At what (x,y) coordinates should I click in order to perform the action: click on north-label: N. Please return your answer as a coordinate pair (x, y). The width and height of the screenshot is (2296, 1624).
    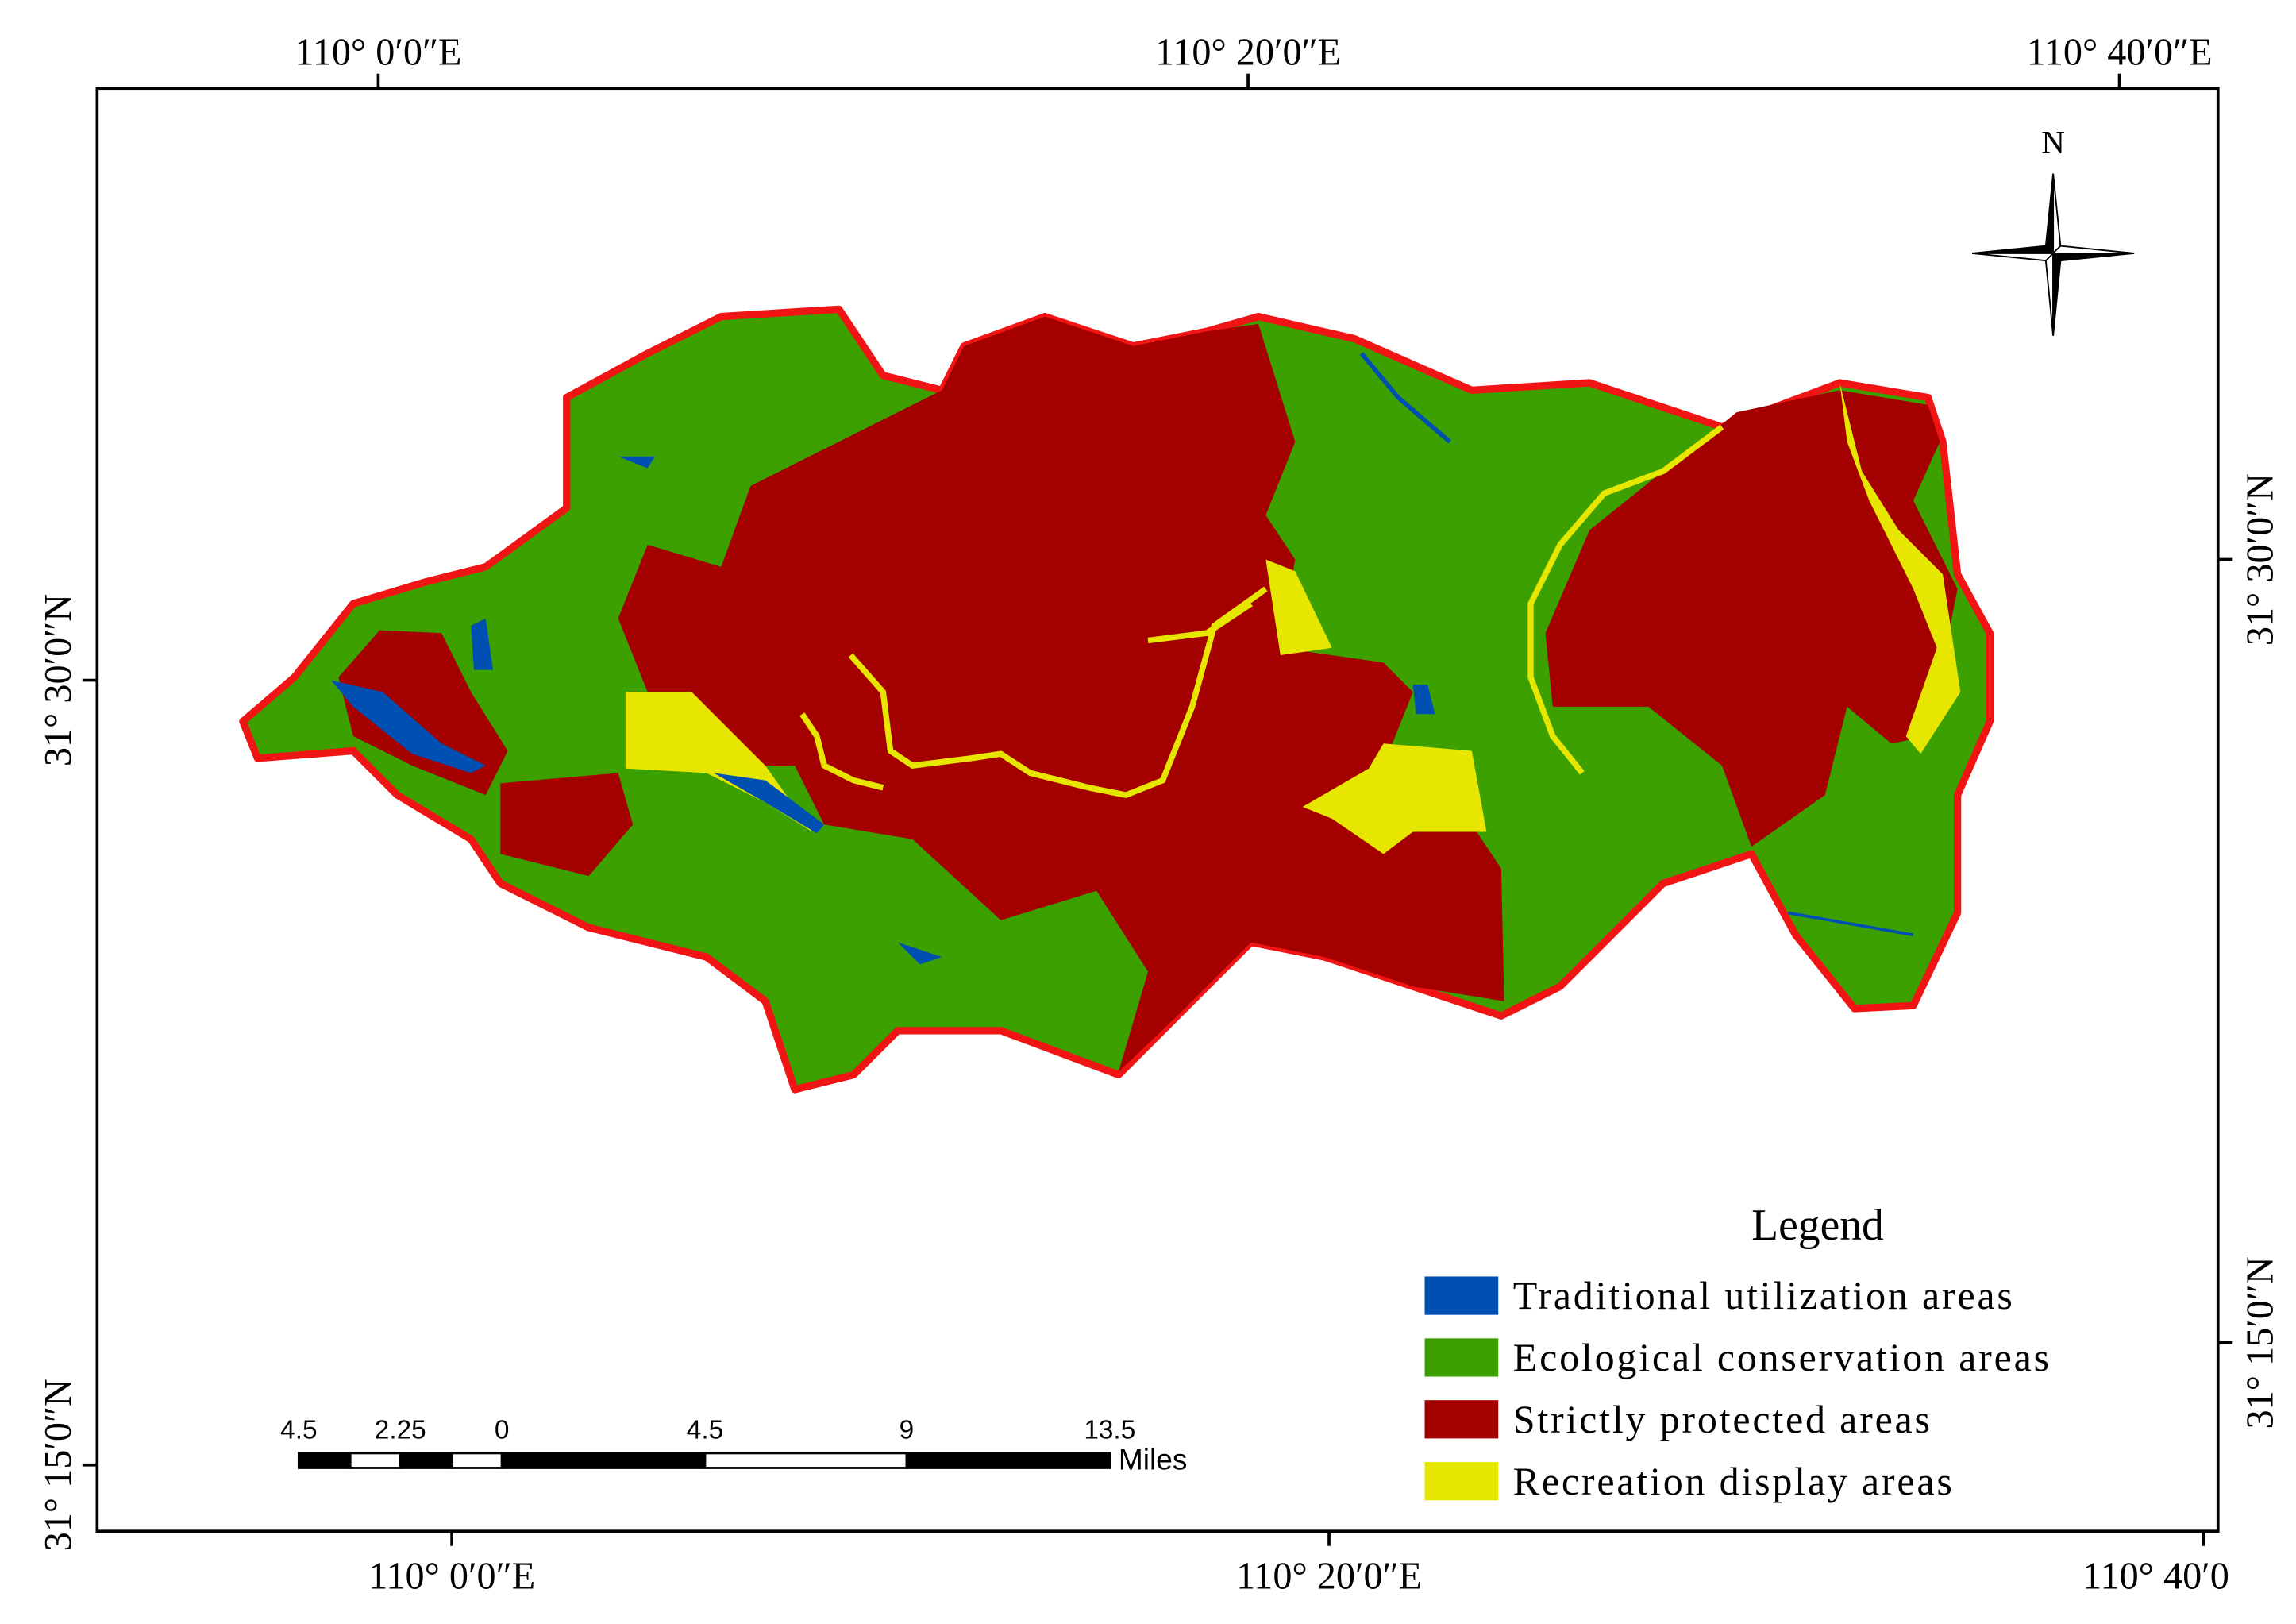
    Looking at the image, I should click on (2052, 142).